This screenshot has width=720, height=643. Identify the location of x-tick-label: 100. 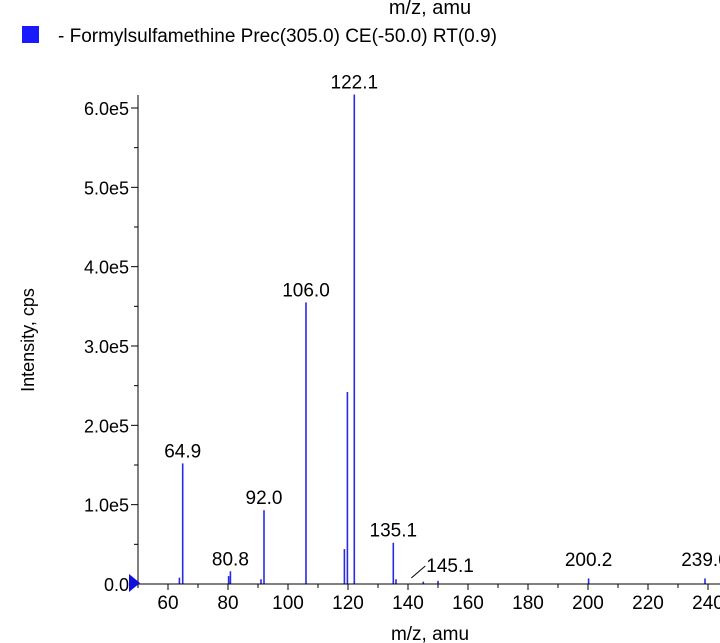
(288, 603).